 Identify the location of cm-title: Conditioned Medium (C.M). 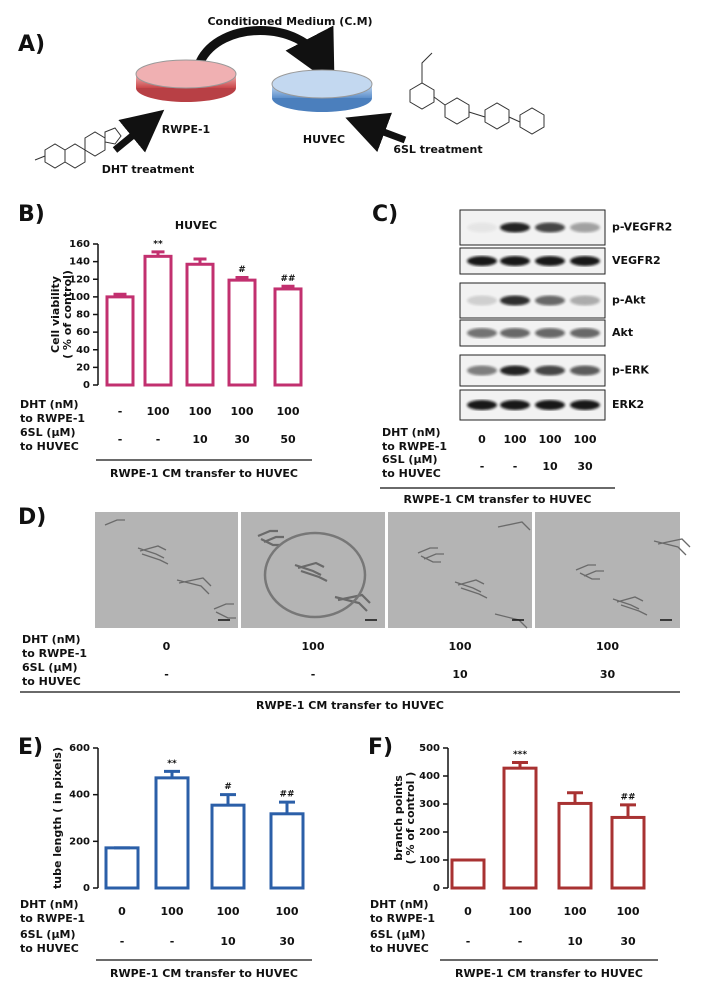
(289, 21).